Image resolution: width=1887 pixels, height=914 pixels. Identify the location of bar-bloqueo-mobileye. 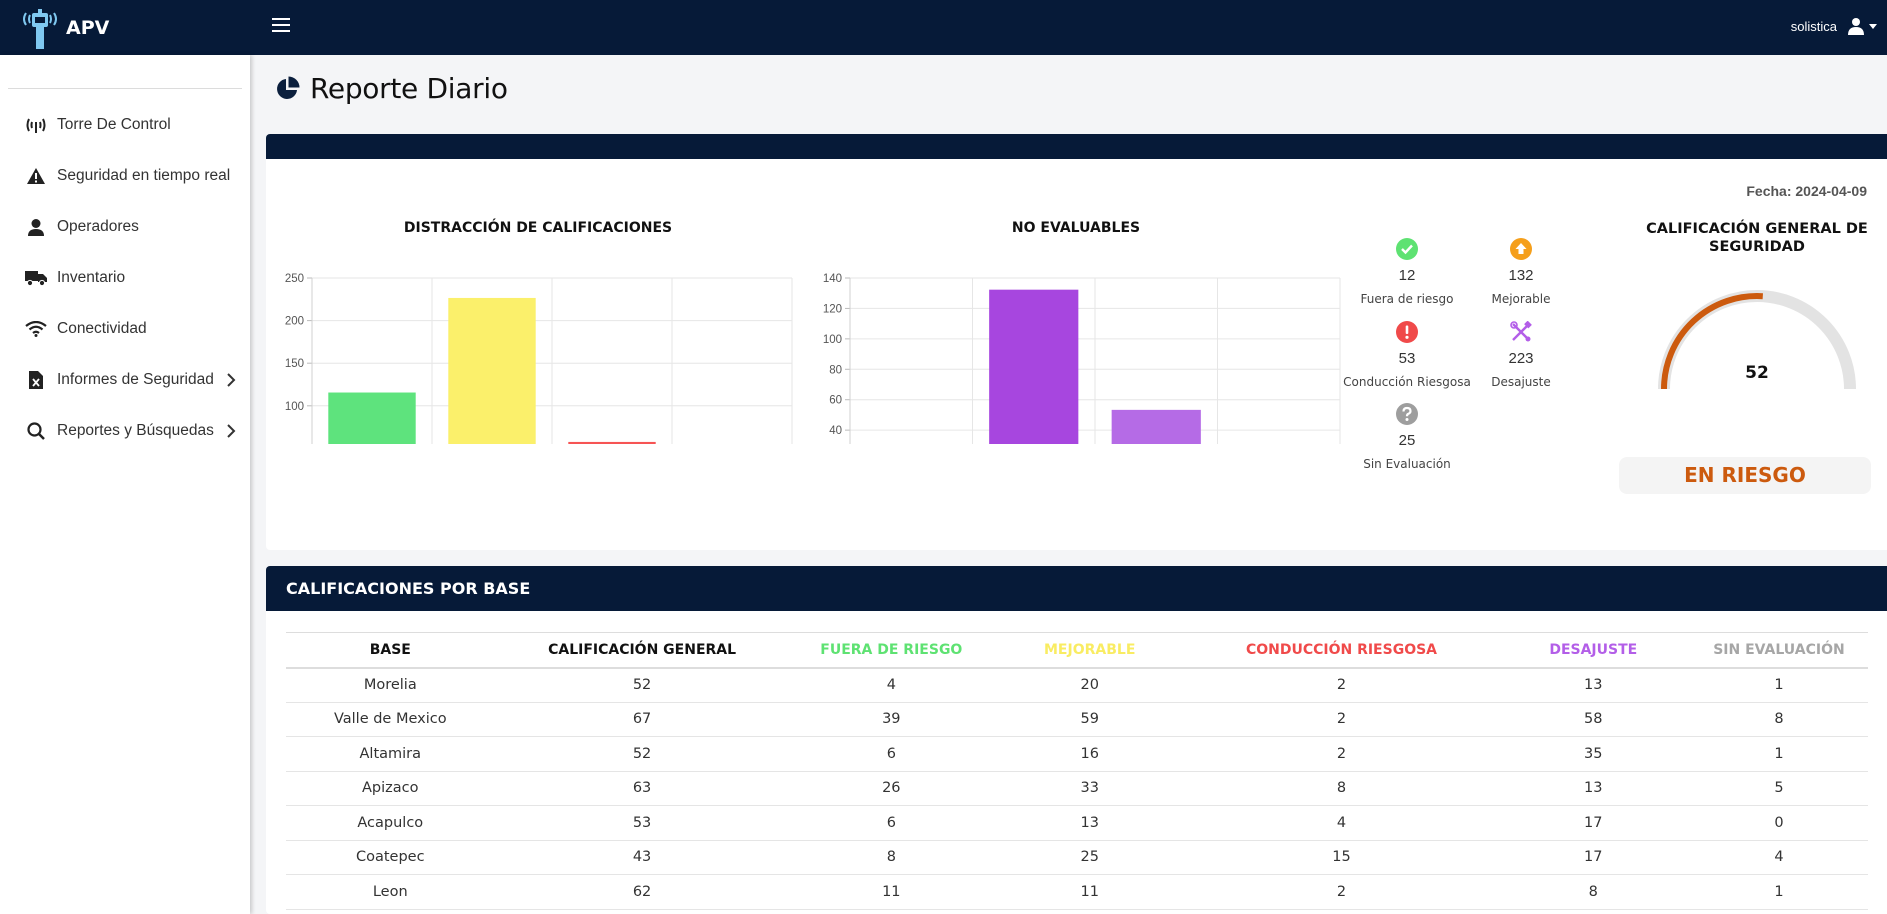
(1034, 366).